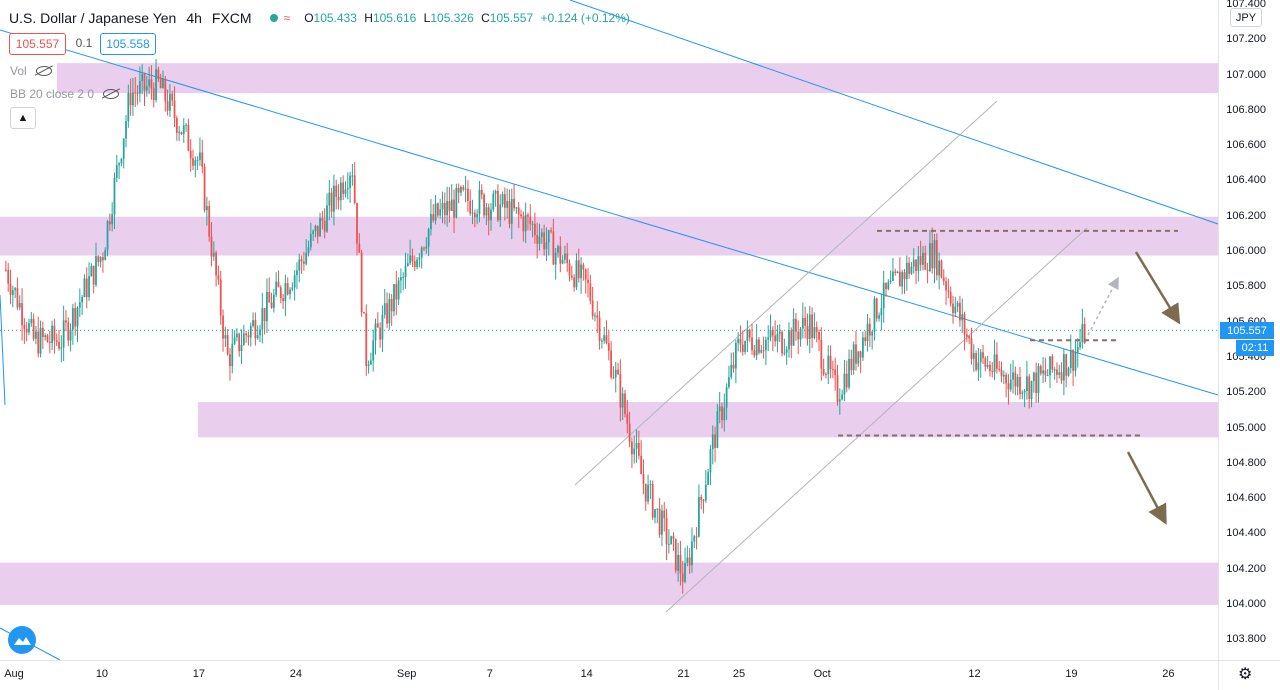 Image resolution: width=1280 pixels, height=690 pixels. What do you see at coordinates (1246, 251) in the screenshot?
I see `y-tick-label: 106.000` at bounding box center [1246, 251].